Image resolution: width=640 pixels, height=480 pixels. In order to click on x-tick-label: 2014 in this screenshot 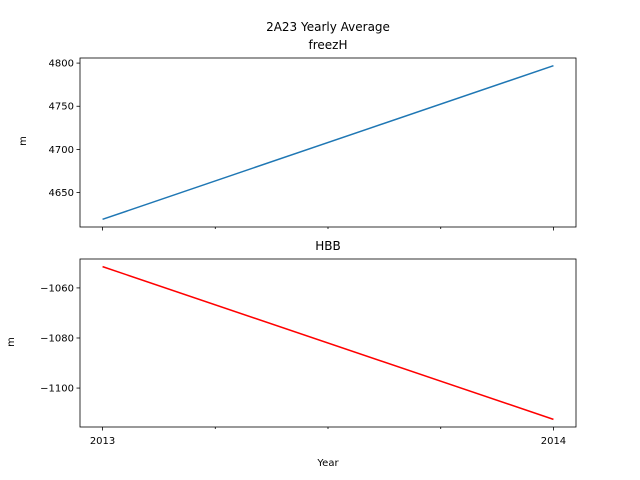, I will do `click(553, 441)`.